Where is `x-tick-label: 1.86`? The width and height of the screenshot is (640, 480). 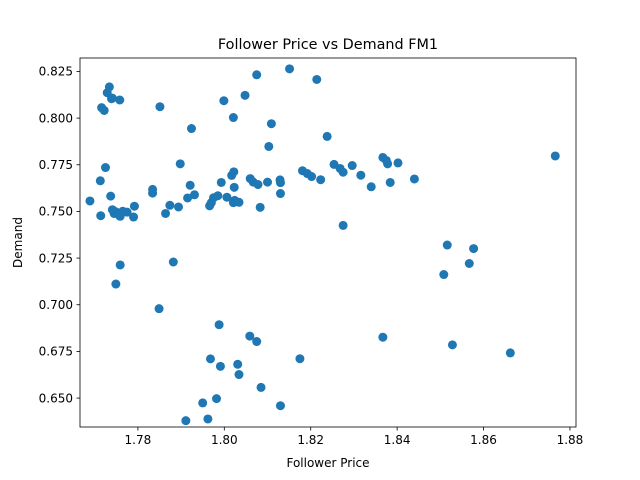
x-tick-label: 1.86 is located at coordinates (483, 440).